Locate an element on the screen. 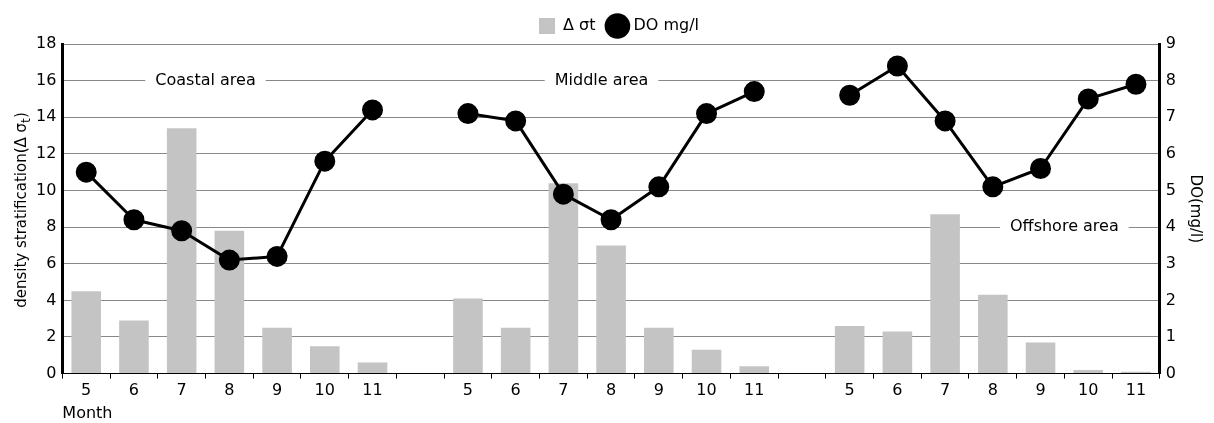 This screenshot has width=1214, height=423. y2-tick-label: 7 is located at coordinates (1171, 116).